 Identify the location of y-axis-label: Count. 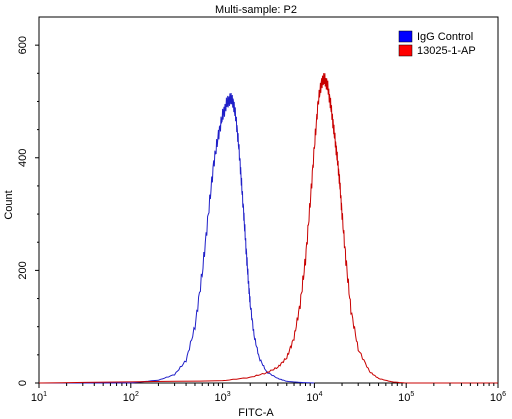
(9, 204).